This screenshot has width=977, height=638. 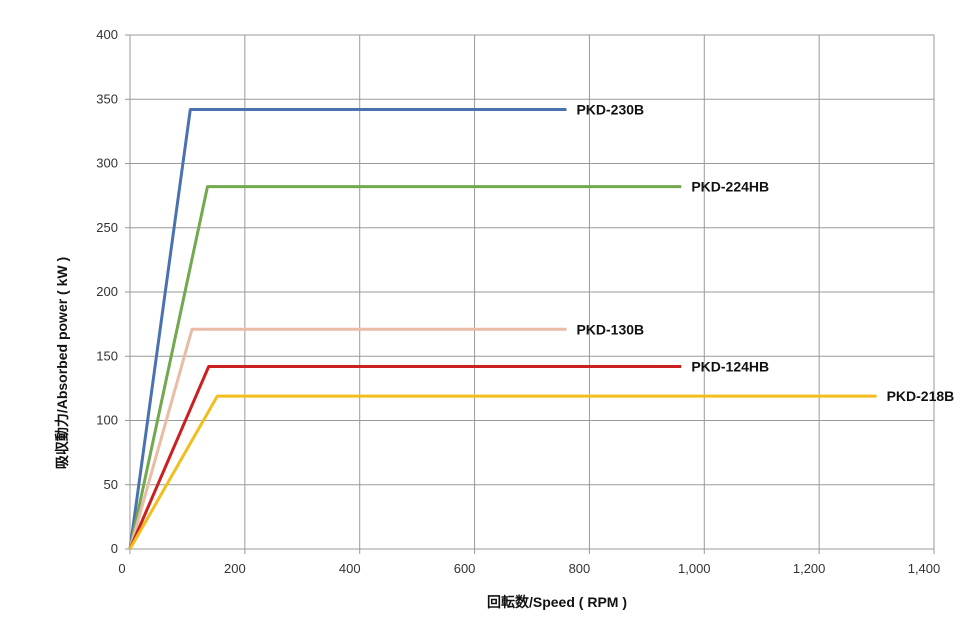 I want to click on y-axis-ticks: 0 50 100 150 200 250 300 350 400, so click(x=107, y=291).